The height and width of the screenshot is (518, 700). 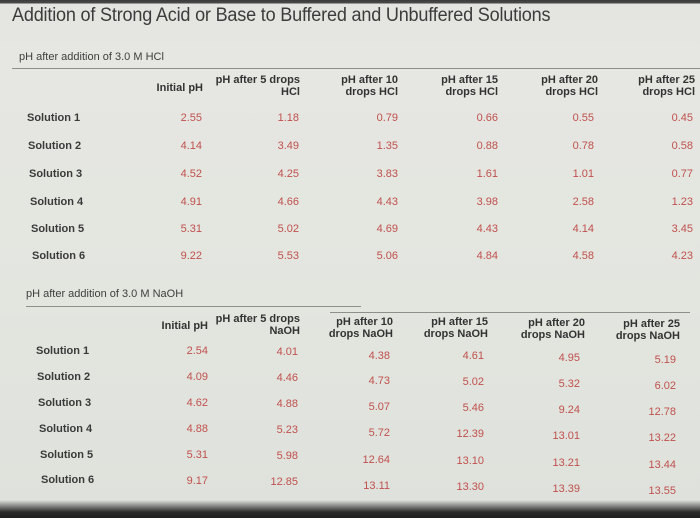 I want to click on naoh-divider-right, so click(x=510, y=312).